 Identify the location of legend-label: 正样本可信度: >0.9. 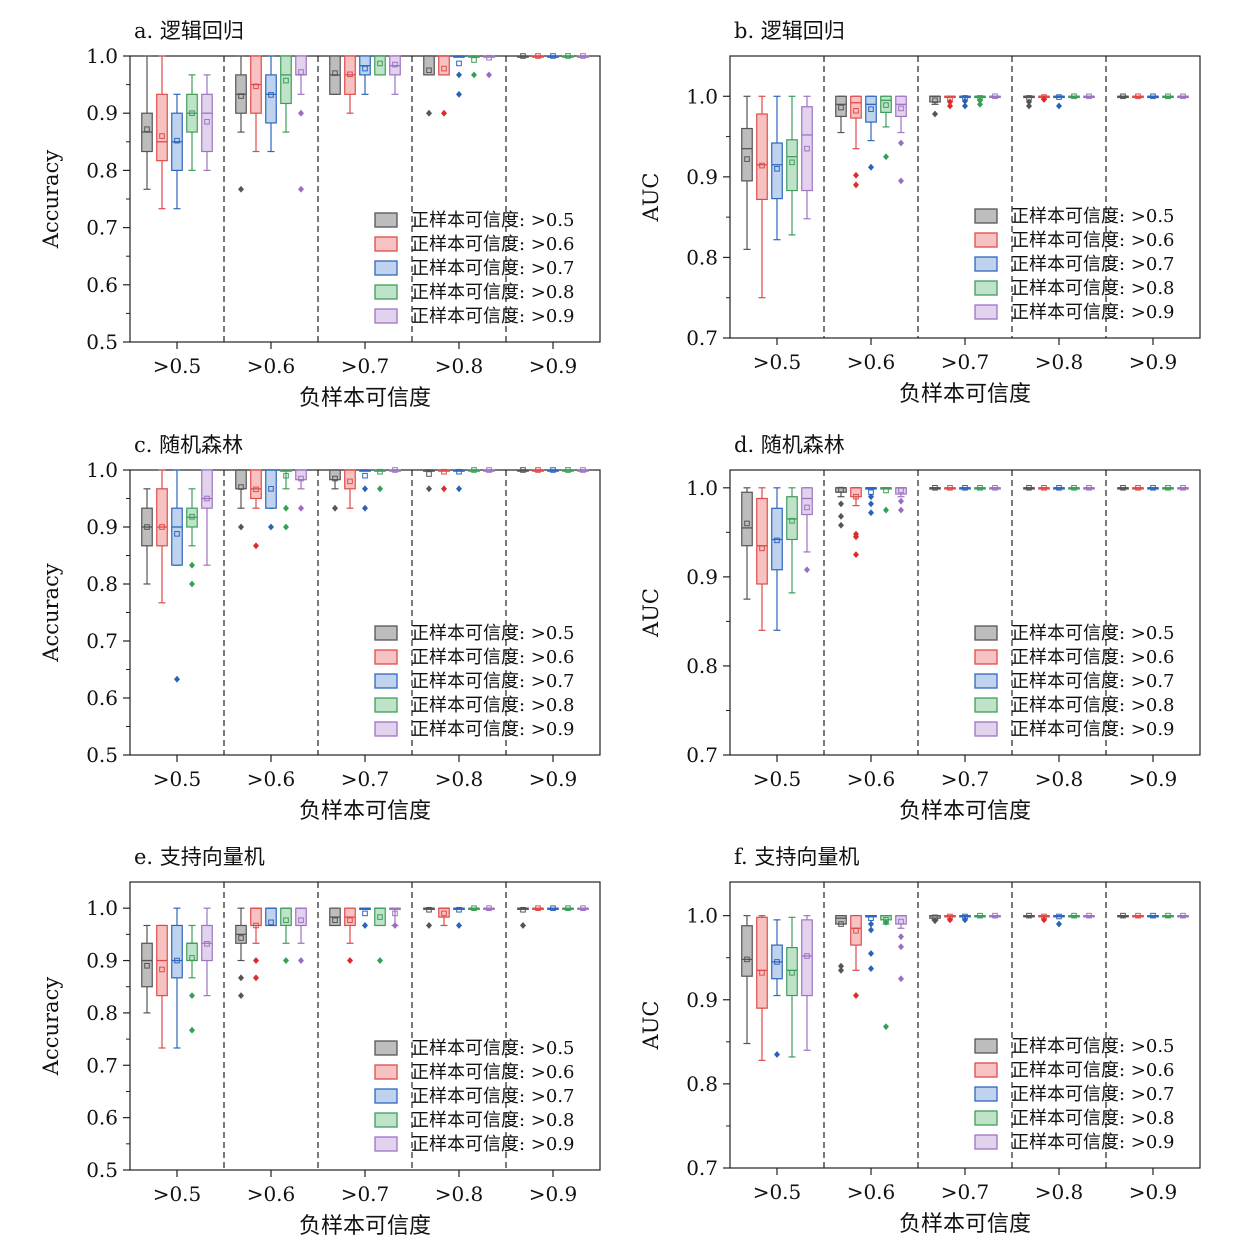
(1093, 1142).